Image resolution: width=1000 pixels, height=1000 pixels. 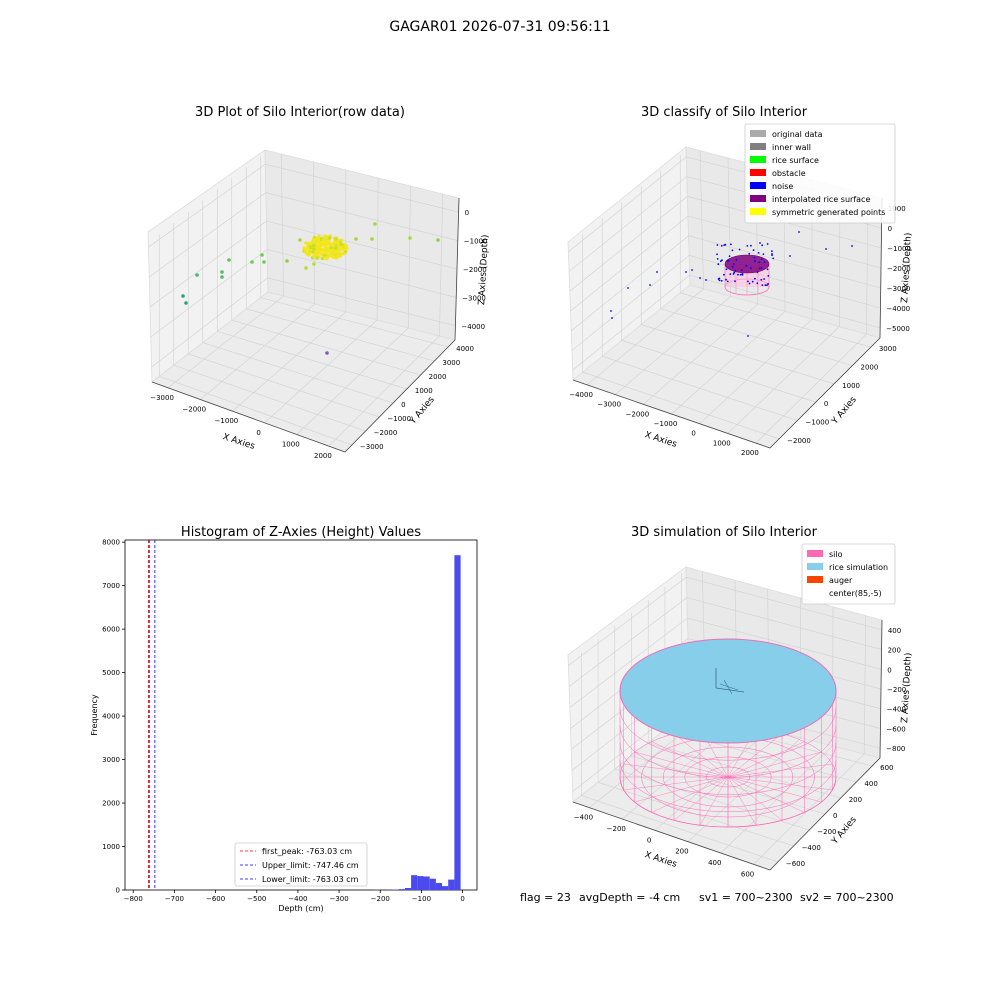 I want to click on y-tick-label: 4000, so click(x=111, y=717).